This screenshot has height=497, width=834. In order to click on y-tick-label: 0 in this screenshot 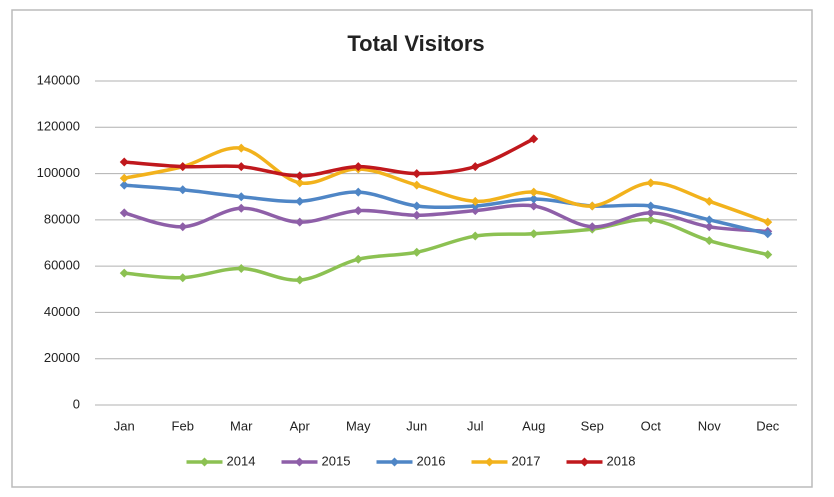, I will do `click(76, 403)`.